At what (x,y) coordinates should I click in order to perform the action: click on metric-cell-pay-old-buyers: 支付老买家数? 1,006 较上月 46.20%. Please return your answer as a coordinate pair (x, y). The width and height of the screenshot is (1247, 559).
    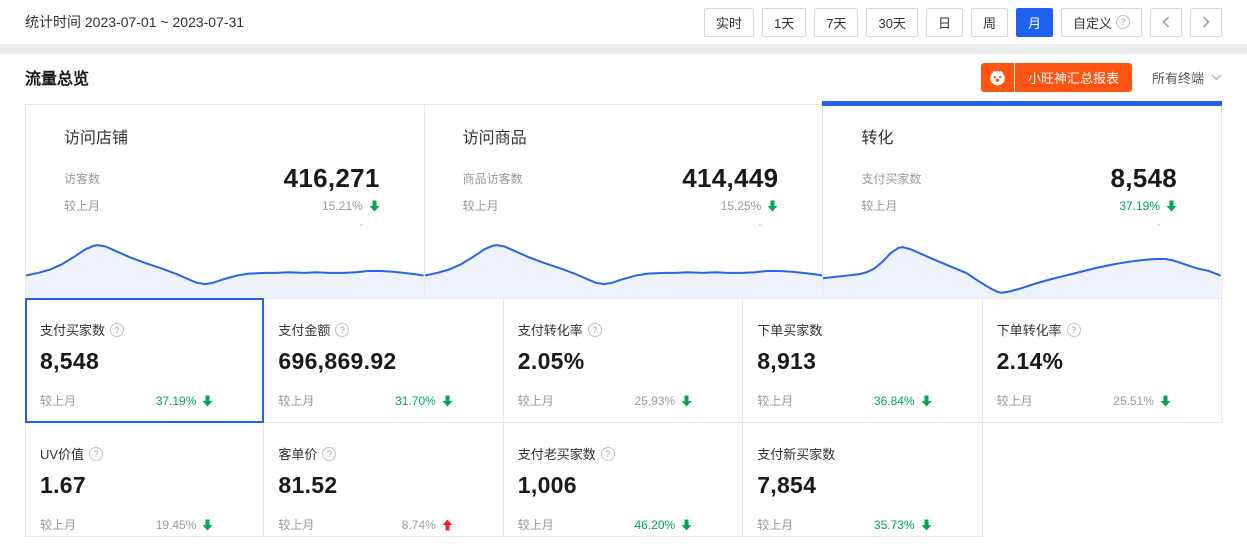
    Looking at the image, I should click on (623, 480).